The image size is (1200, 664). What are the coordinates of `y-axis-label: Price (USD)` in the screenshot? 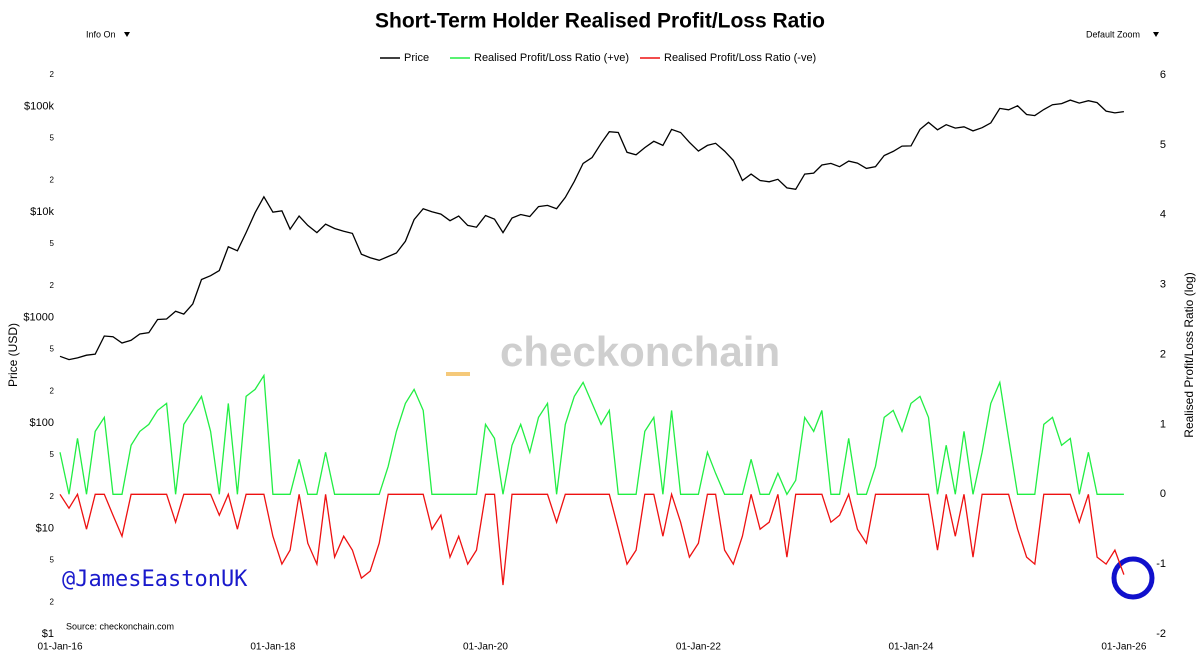 It's located at (13, 355).